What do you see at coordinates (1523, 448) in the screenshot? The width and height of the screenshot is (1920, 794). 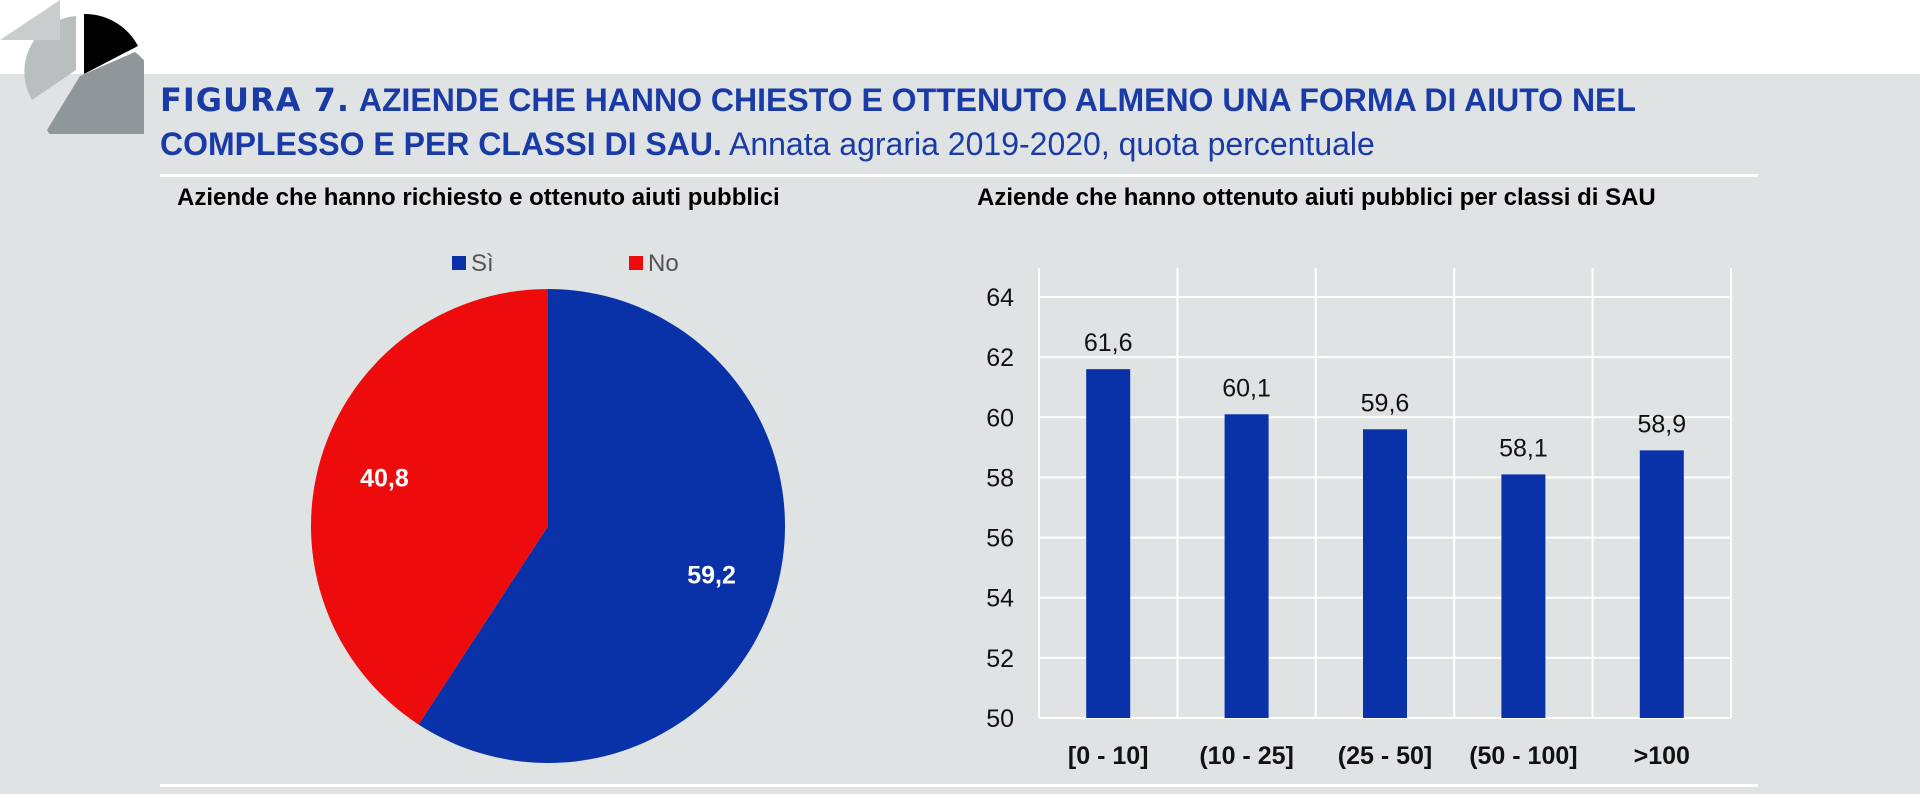 I see `bar-data-label: 58,1` at bounding box center [1523, 448].